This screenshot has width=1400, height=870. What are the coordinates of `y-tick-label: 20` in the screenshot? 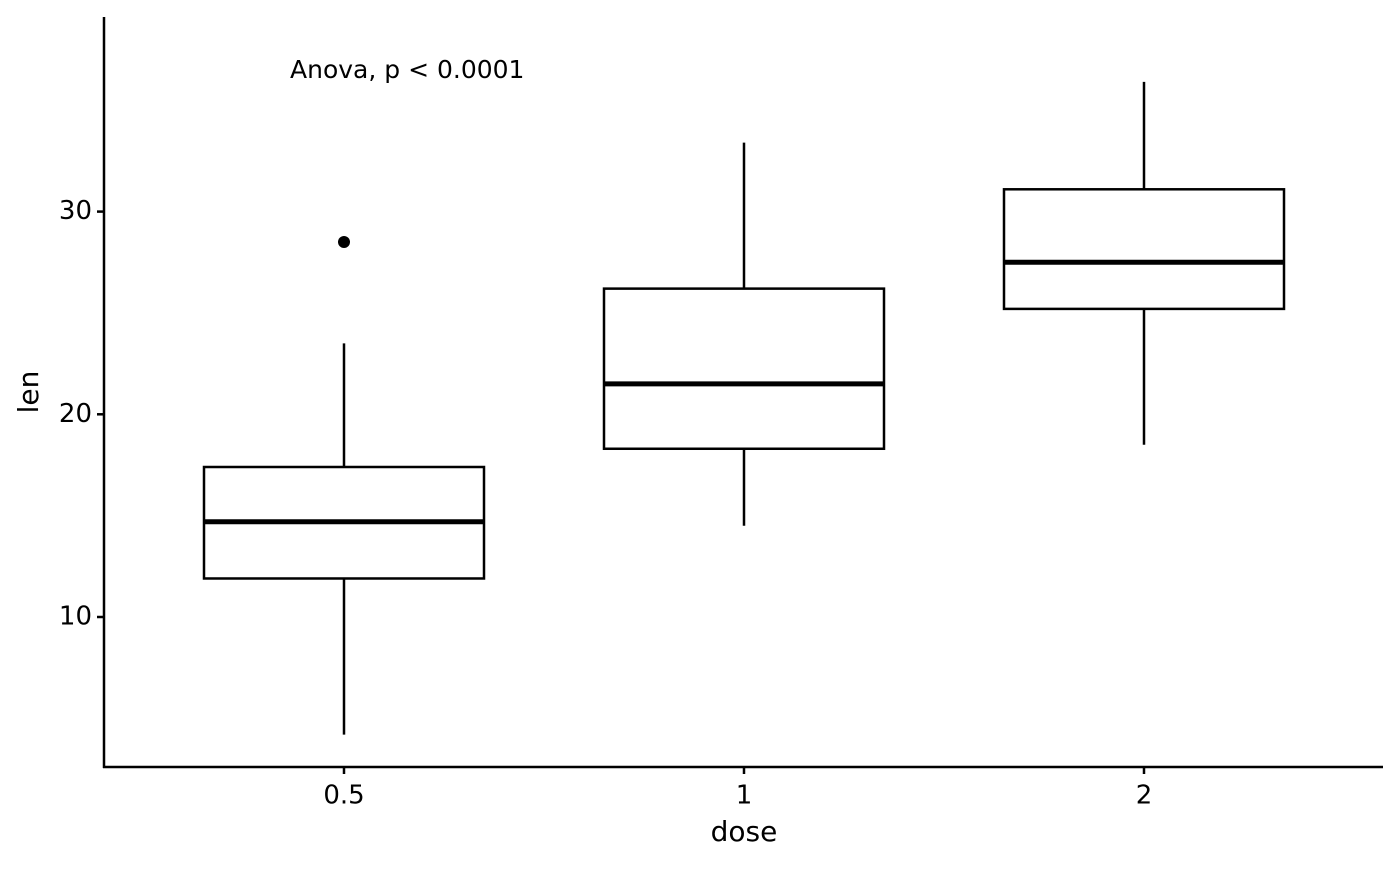 It's located at (75, 414).